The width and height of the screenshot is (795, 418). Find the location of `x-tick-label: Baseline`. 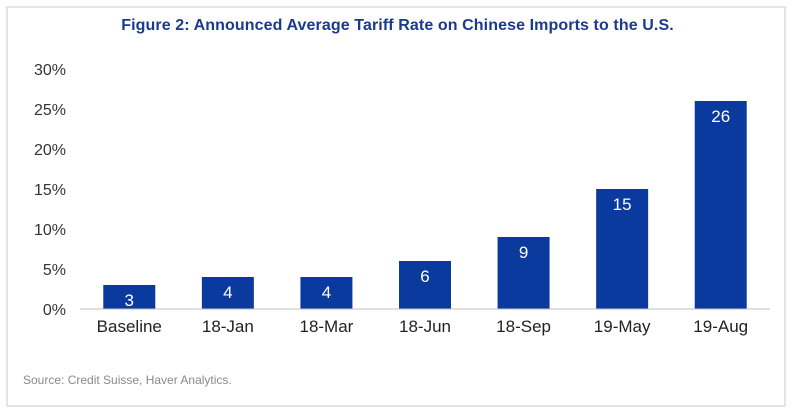

x-tick-label: Baseline is located at coordinates (129, 326).